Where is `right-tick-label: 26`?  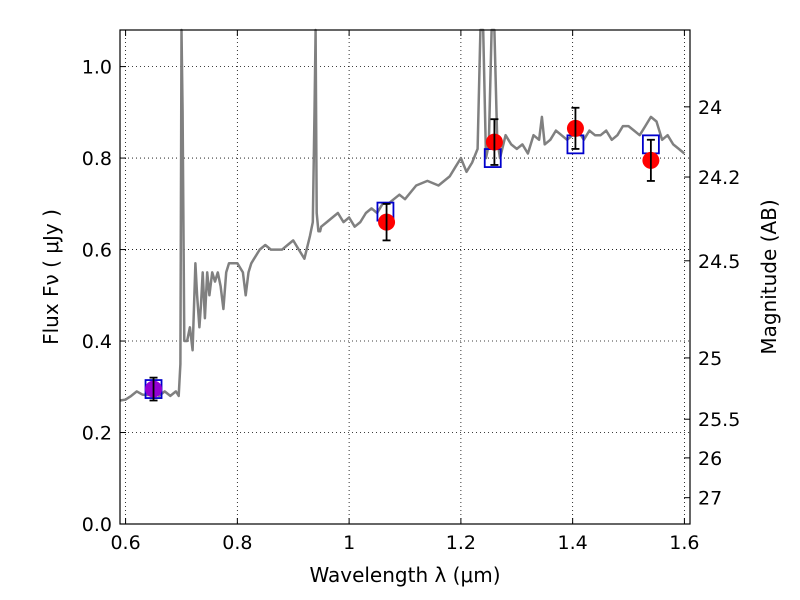 right-tick-label: 26 is located at coordinates (710, 459).